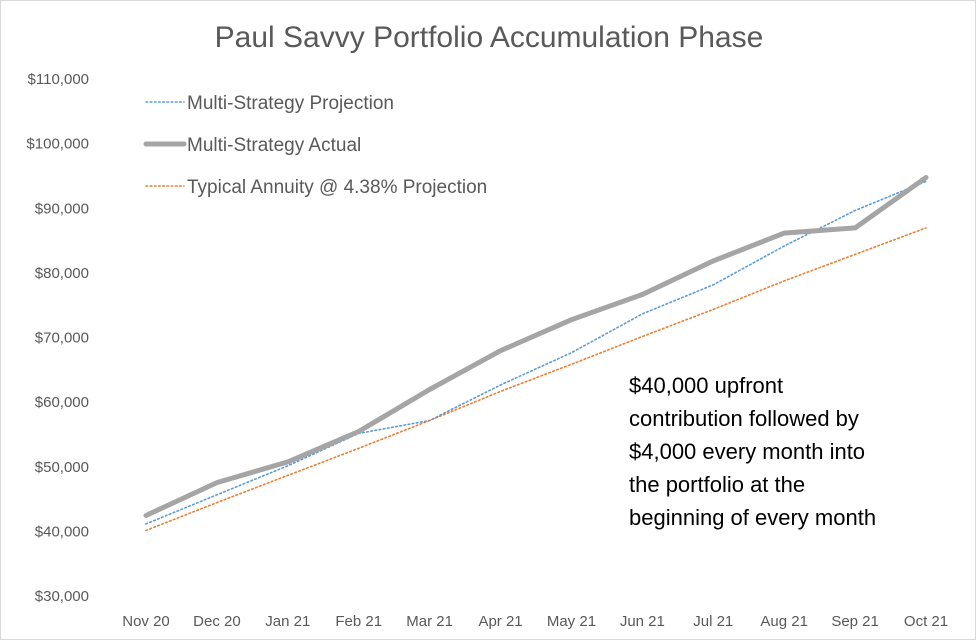 The height and width of the screenshot is (640, 976). I want to click on legend-item-projection: Multi-Strategy Projection, so click(269, 103).